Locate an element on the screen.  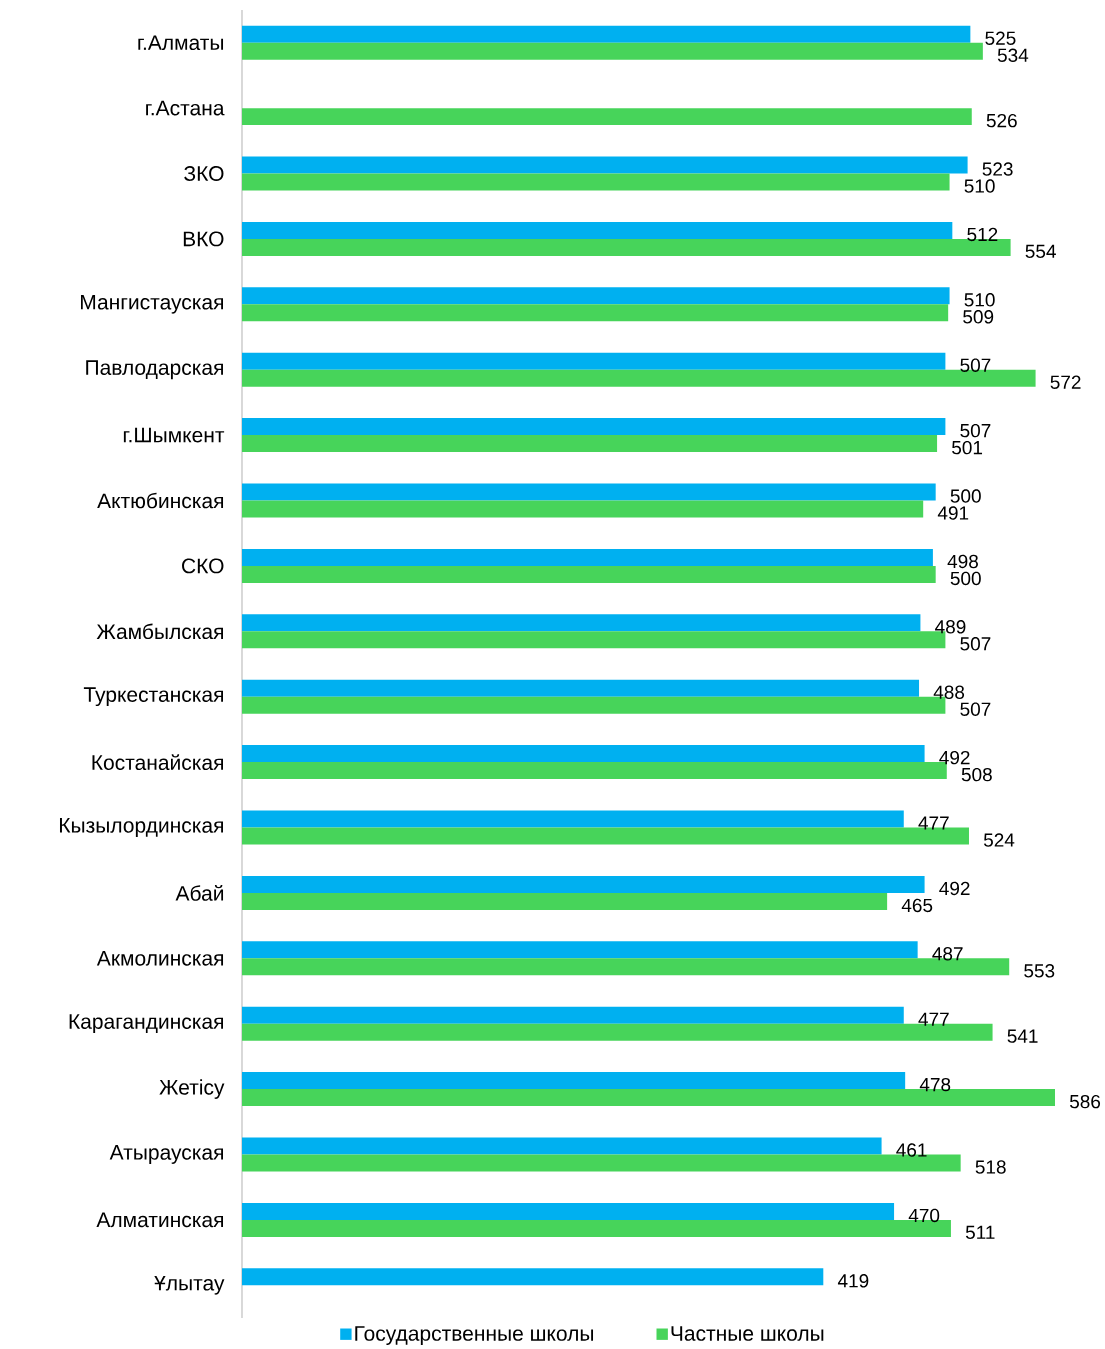
data-label: 419 is located at coordinates (853, 1281).